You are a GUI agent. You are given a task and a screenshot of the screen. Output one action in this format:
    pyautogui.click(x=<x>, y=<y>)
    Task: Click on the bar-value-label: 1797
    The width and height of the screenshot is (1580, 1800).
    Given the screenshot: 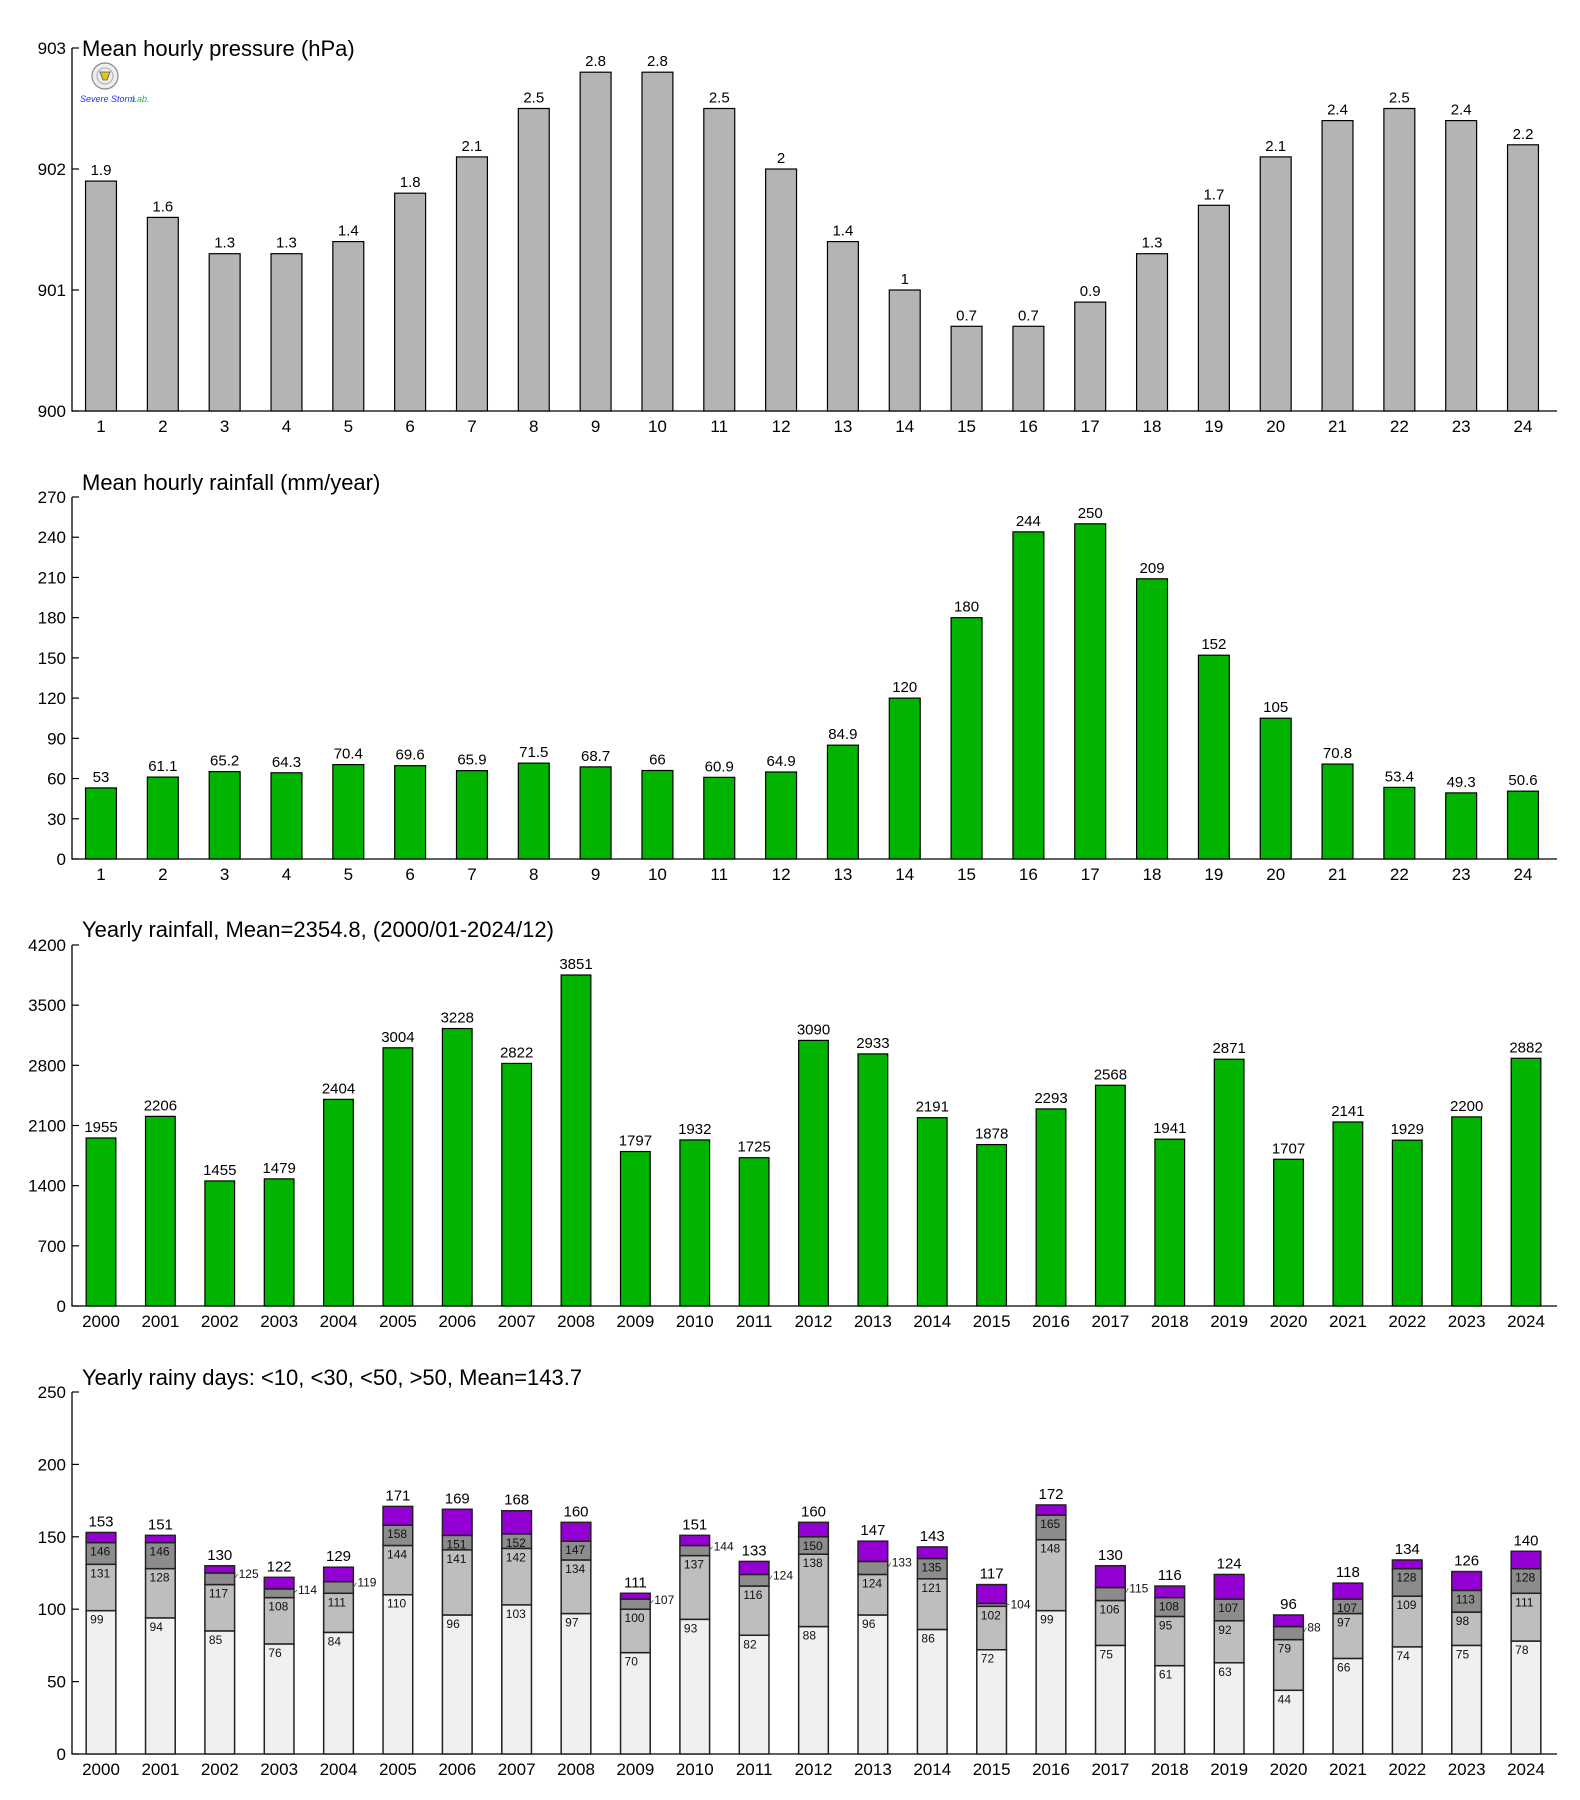 What is the action you would take?
    pyautogui.click(x=635, y=1141)
    